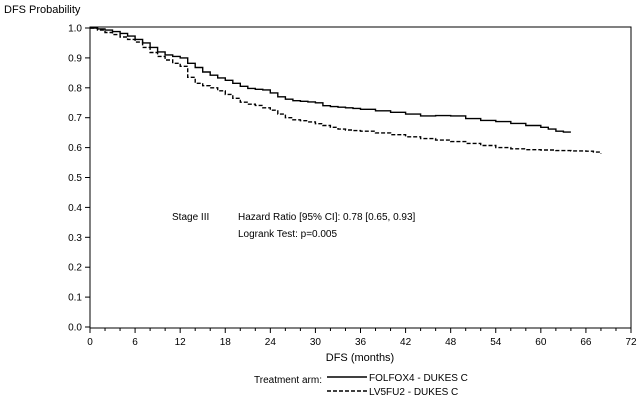 The width and height of the screenshot is (642, 401). I want to click on x-tick-label: 54, so click(496, 342).